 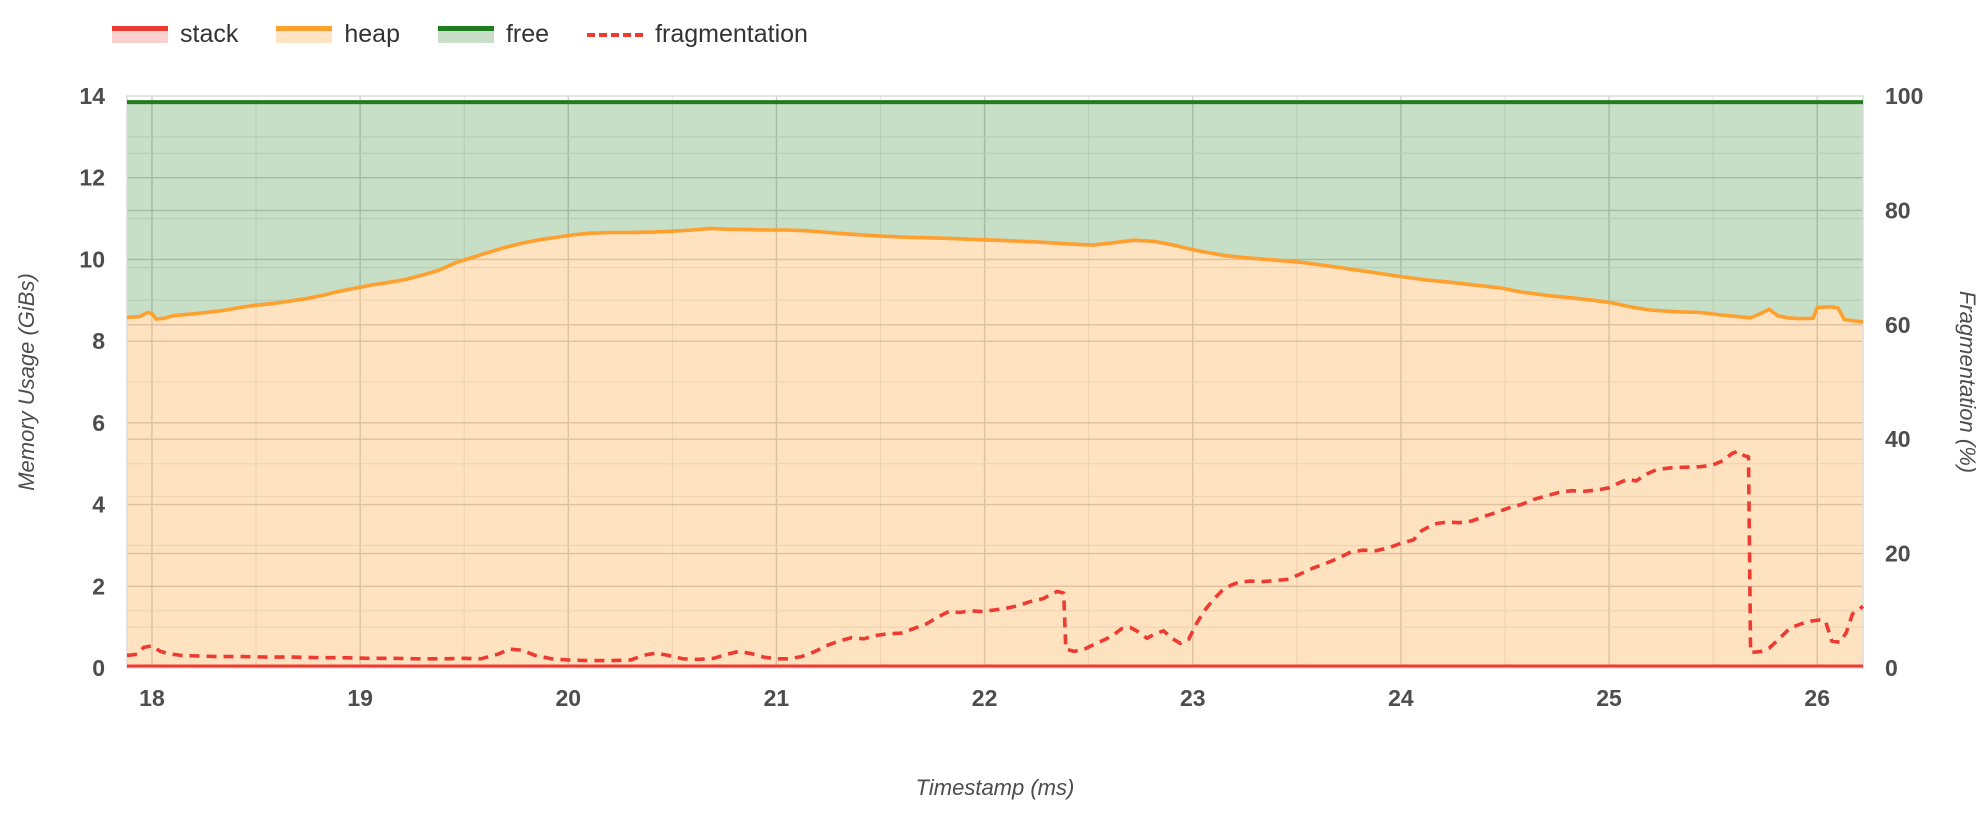 What do you see at coordinates (1193, 698) in the screenshot?
I see `x-tick-label: 23` at bounding box center [1193, 698].